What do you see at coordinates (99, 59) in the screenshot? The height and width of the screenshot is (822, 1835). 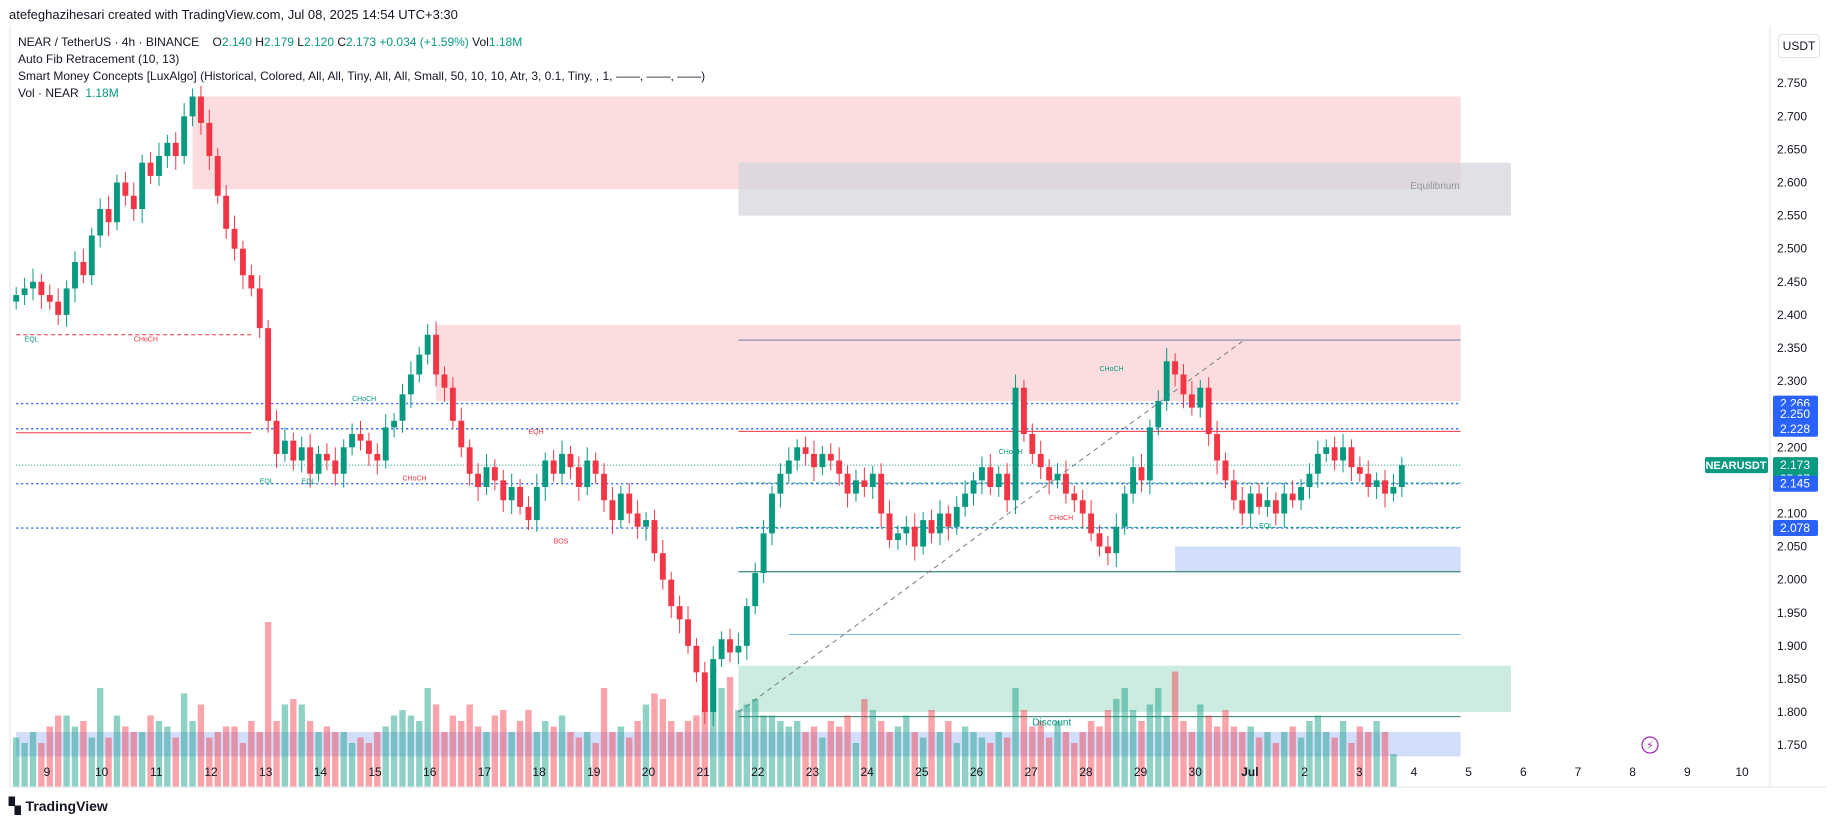 I see `indicator-fib: Auto Fib Retracement (10, 13)` at bounding box center [99, 59].